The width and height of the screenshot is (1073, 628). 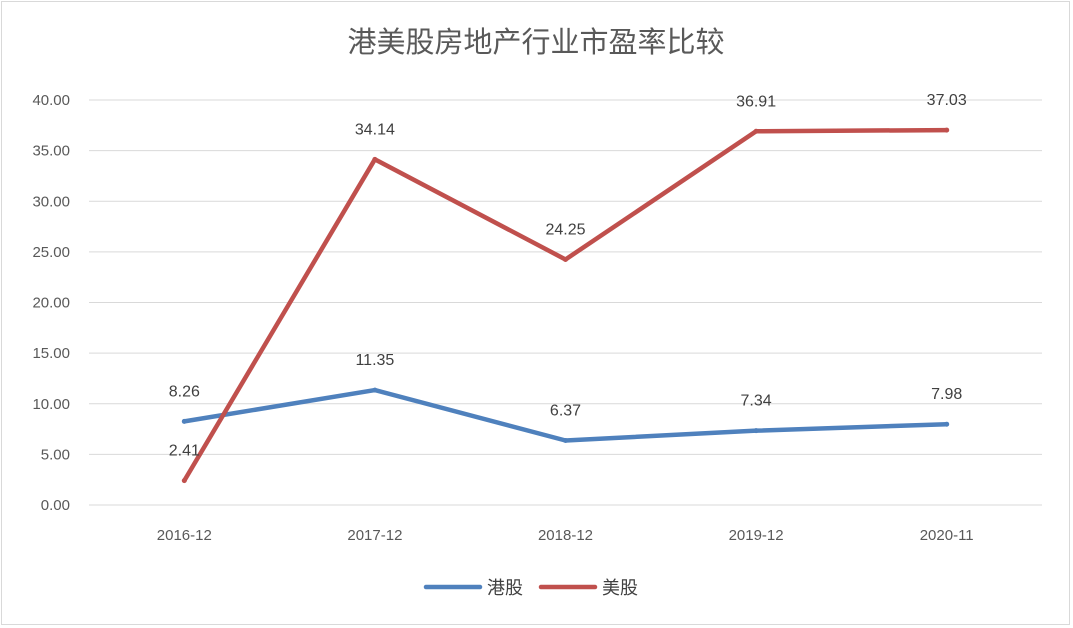 I want to click on data-label: 11.35, so click(x=374, y=360).